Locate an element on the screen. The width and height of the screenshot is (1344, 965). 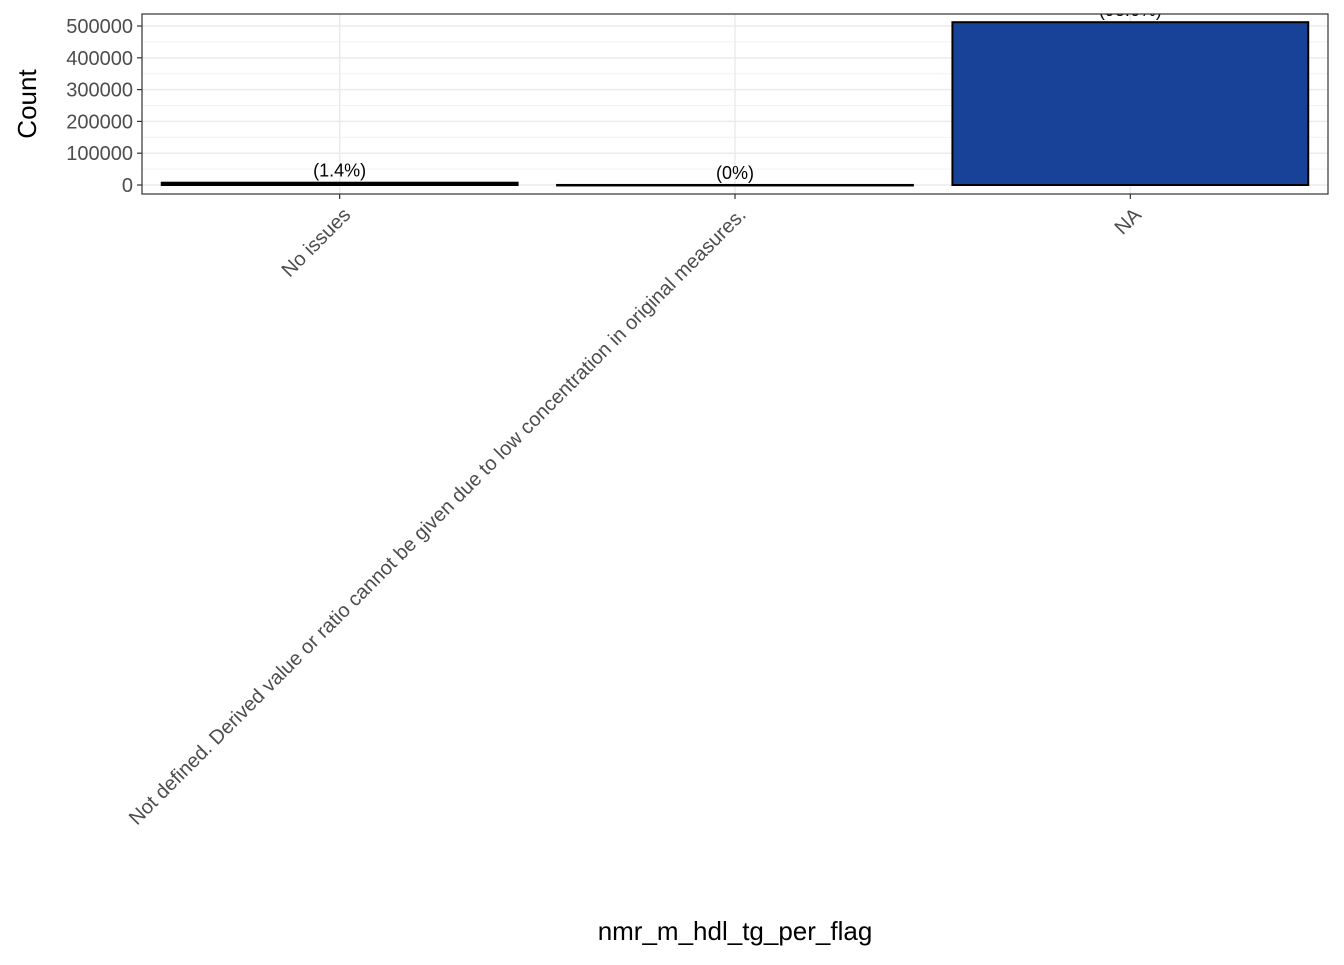
bar-data-label: (0%) is located at coordinates (735, 173).